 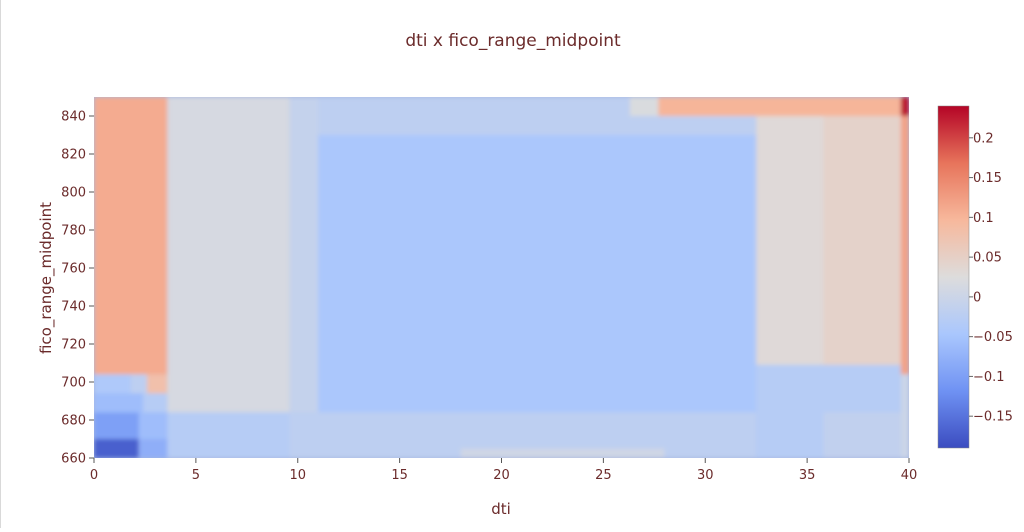 What do you see at coordinates (73, 421) in the screenshot?
I see `y-tick-label: 680` at bounding box center [73, 421].